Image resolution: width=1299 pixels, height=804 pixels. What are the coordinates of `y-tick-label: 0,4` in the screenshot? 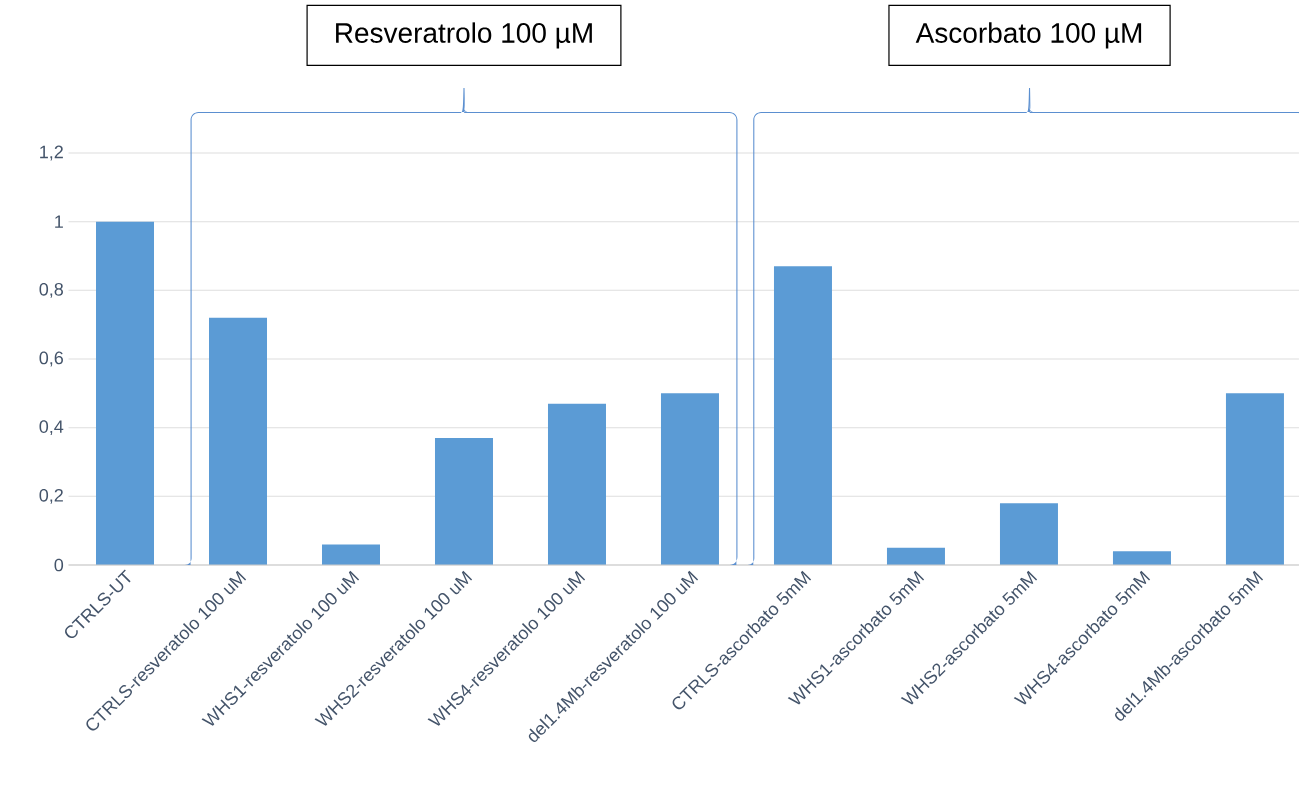 It's located at (51, 428).